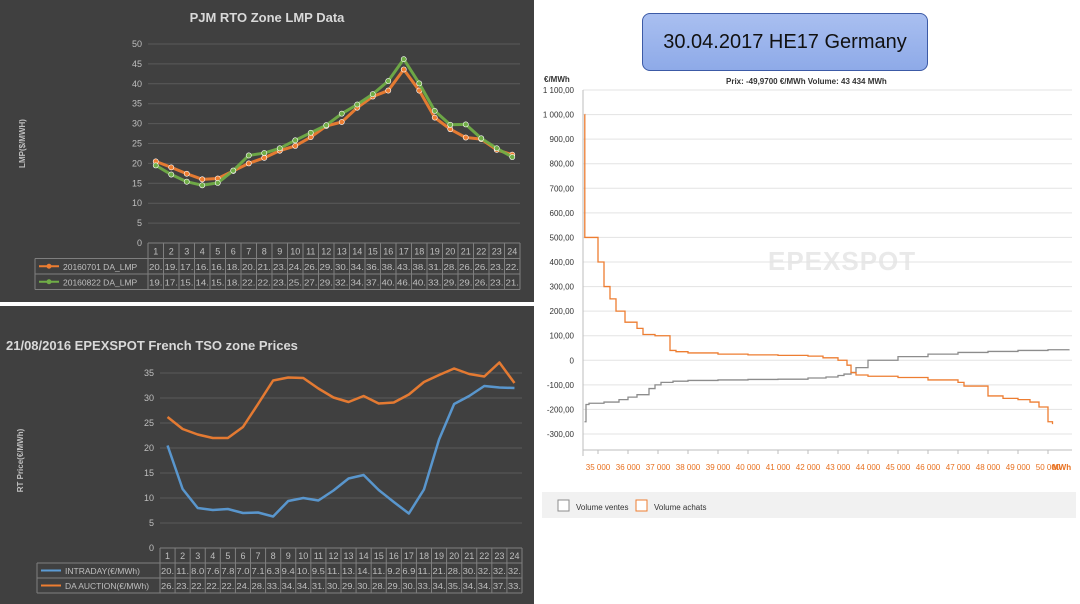  Describe the element at coordinates (197, 571) in the screenshot. I see `table-cell: 8.0` at that location.